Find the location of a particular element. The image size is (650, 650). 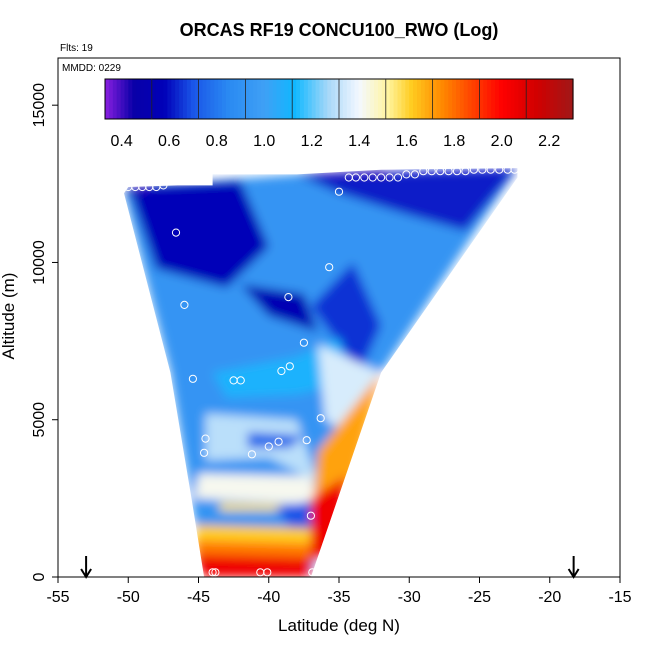

colorbar-tick-label: 2.0 is located at coordinates (502, 141).